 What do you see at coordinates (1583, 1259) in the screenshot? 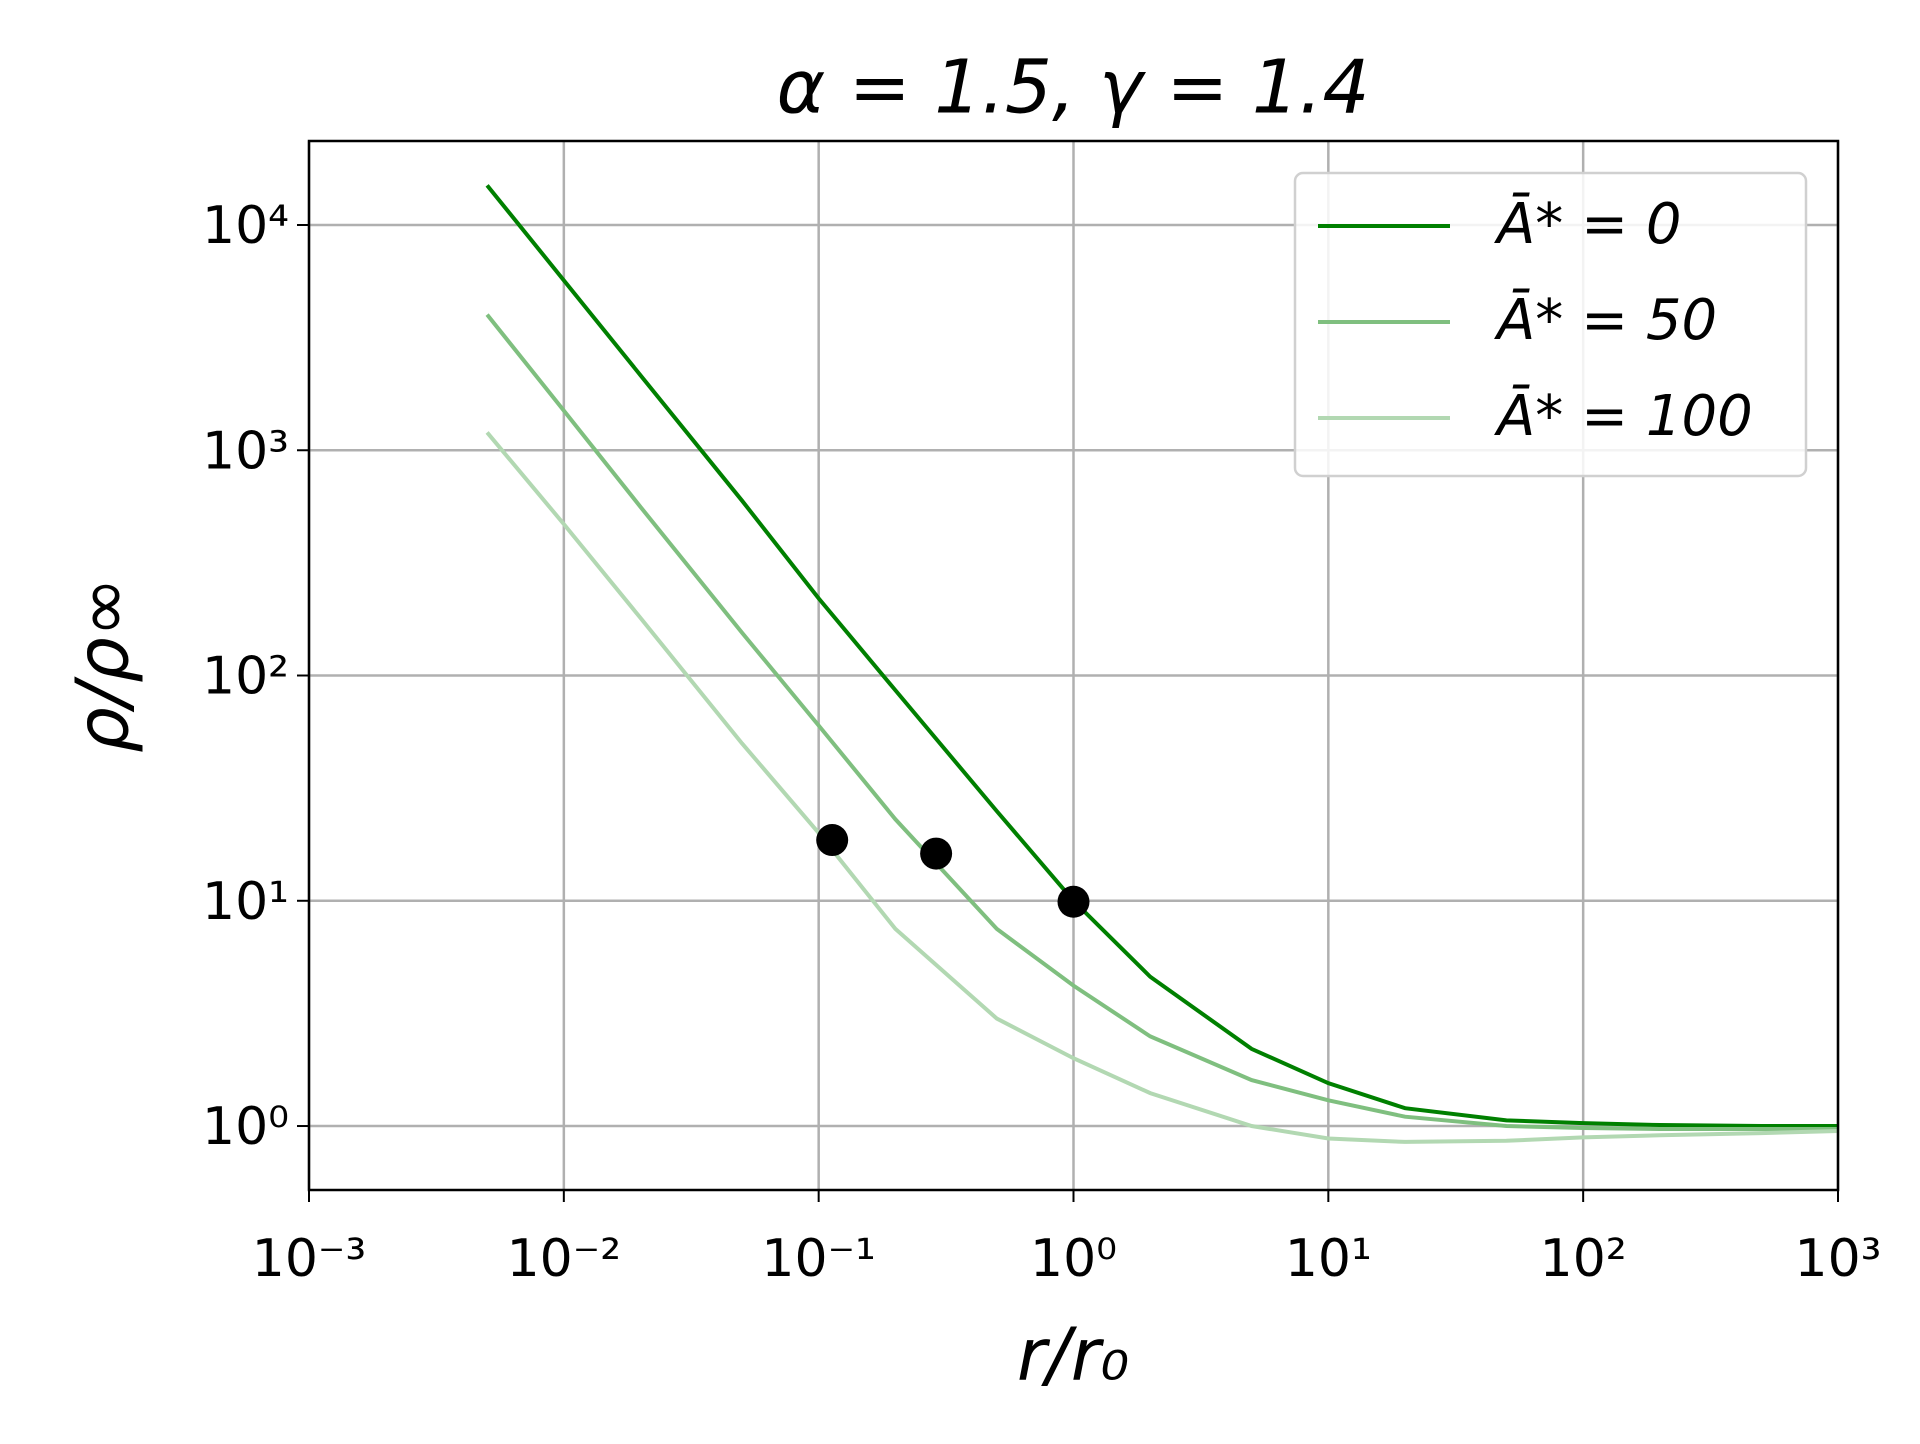
I see `x-tick-label: 10²` at bounding box center [1583, 1259].